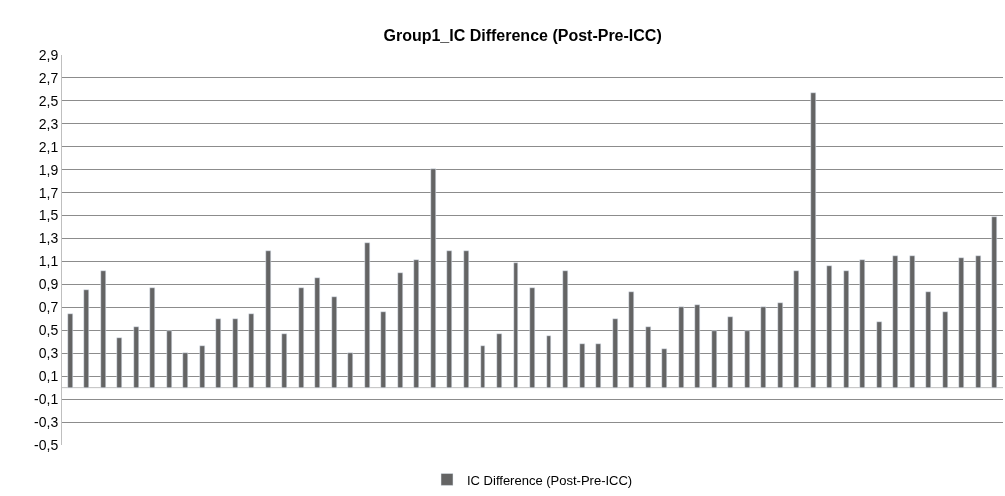 This screenshot has width=1005, height=496. What do you see at coordinates (48, 192) in the screenshot?
I see `y-tick-label: 1,7` at bounding box center [48, 192].